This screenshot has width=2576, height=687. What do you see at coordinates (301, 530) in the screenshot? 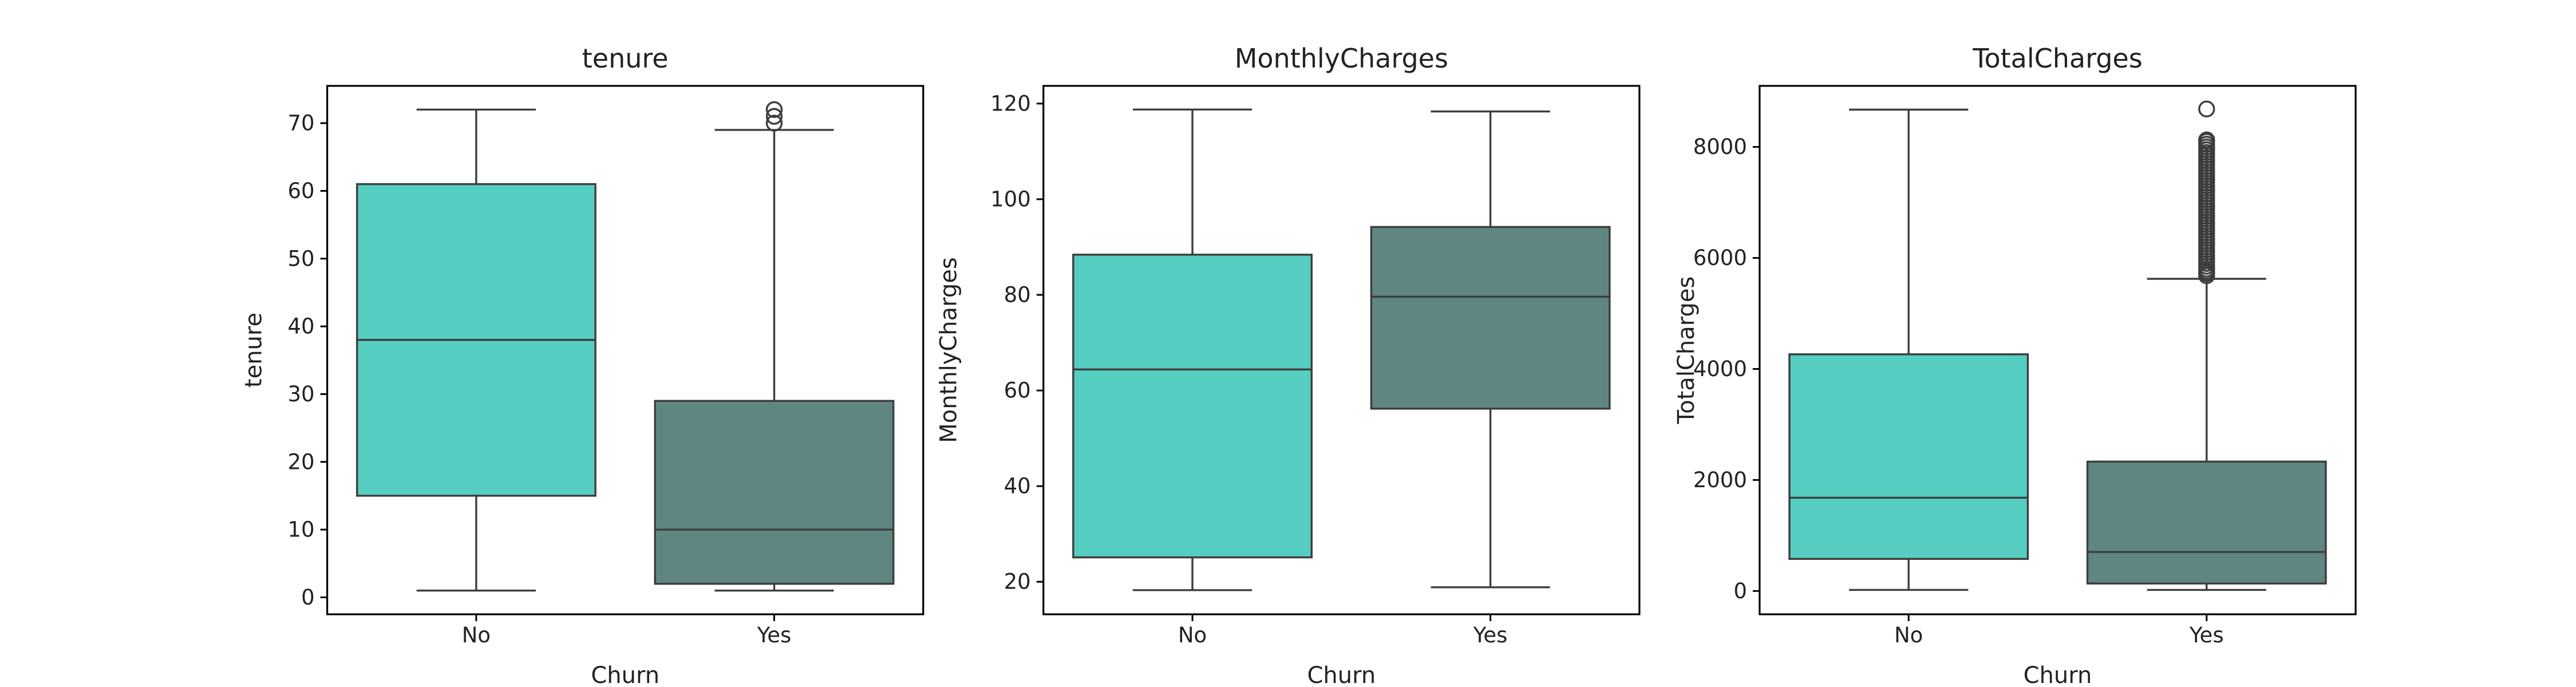
I see `y-tick-label: 10` at bounding box center [301, 530].